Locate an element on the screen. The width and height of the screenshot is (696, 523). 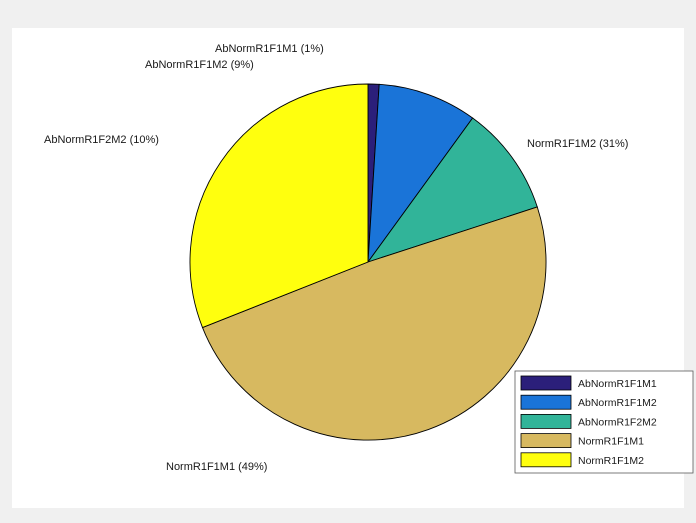
legend-label-abnormr1f2m2: AbNormR1F2M2 is located at coordinates (617, 422).